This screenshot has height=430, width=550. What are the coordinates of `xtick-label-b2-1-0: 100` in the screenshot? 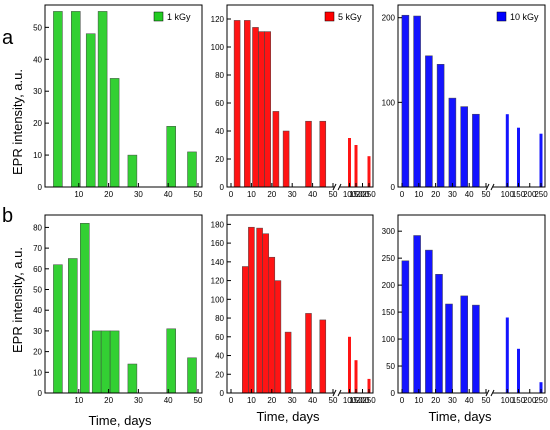 It's located at (350, 400).